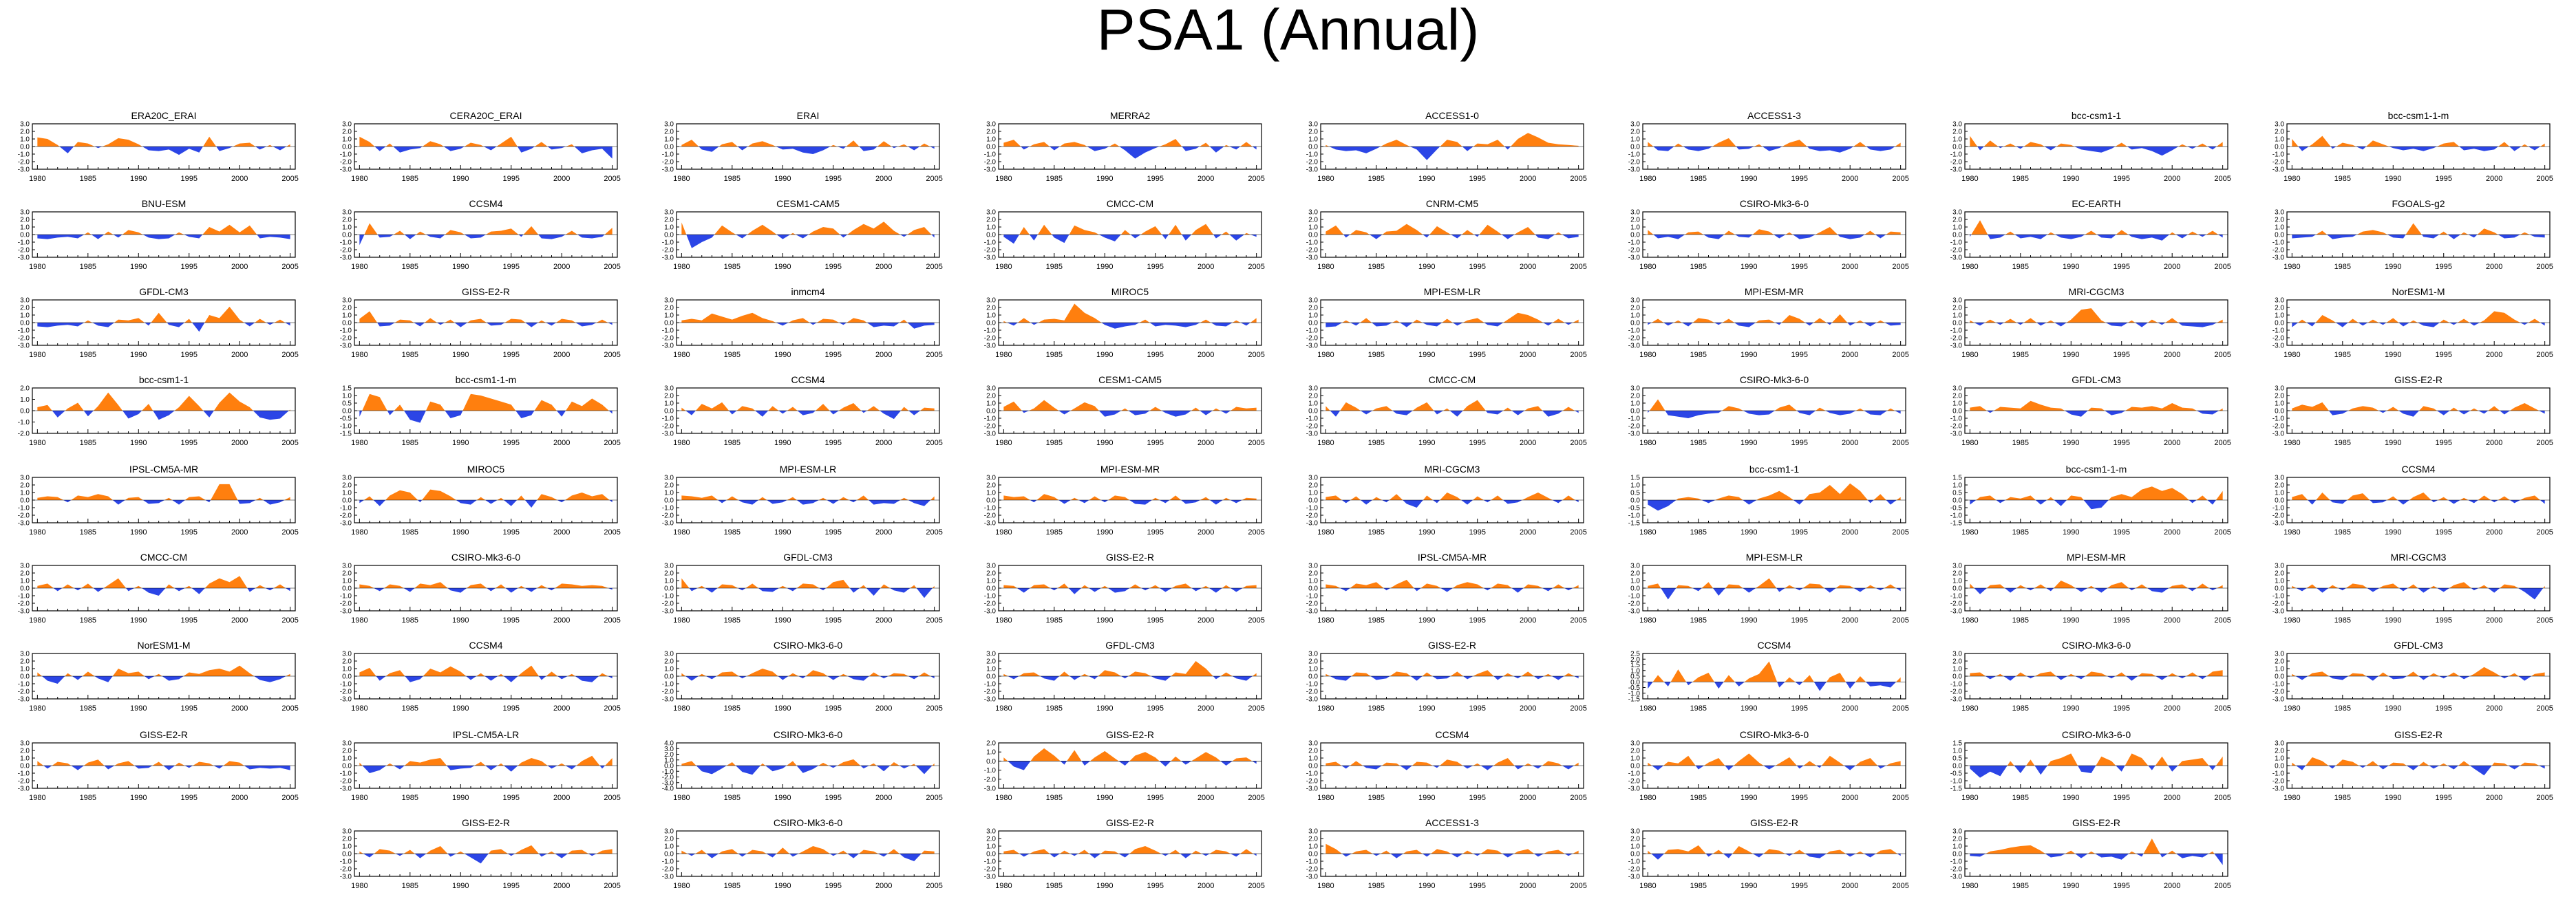 The height and width of the screenshot is (919, 2576). I want to click on x-tick-label: 1980, so click(359, 179).